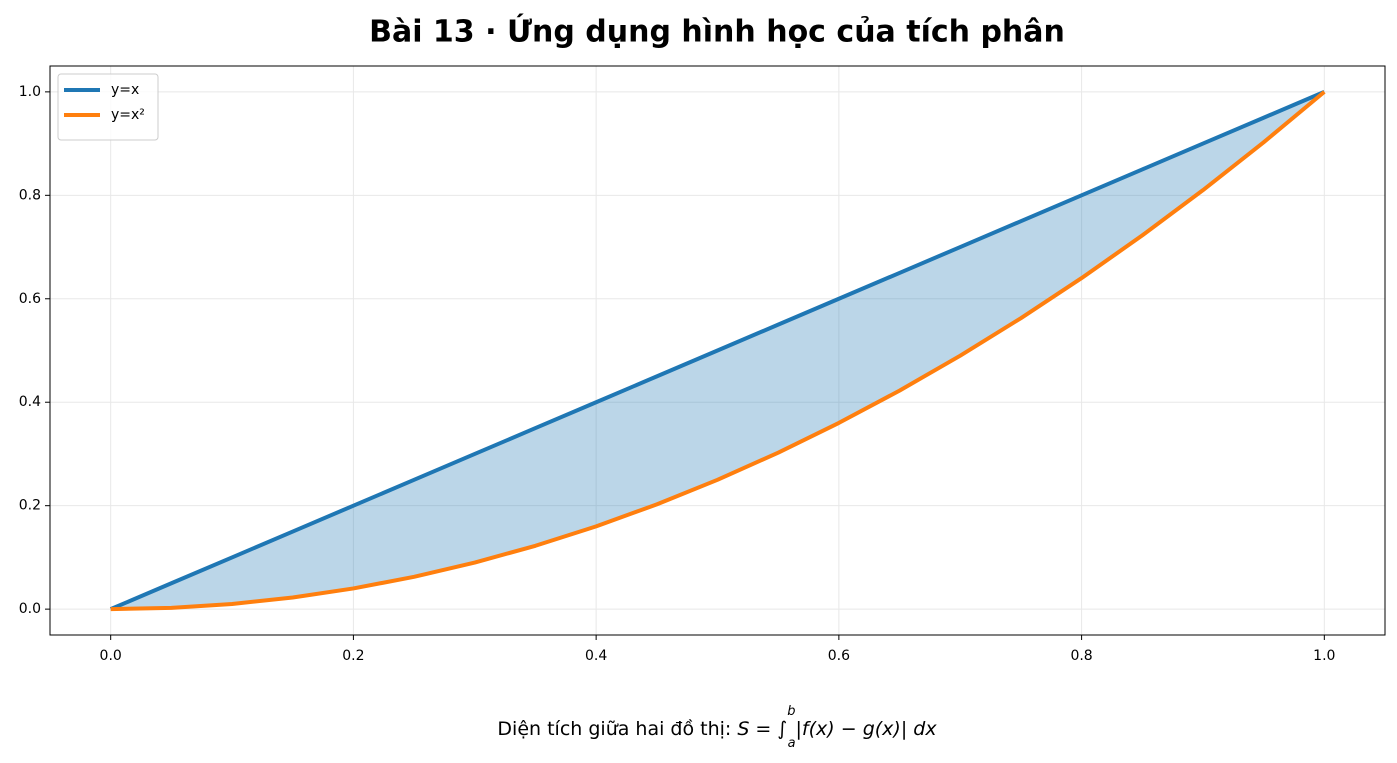 This screenshot has height=763, width=1397. What do you see at coordinates (30, 402) in the screenshot?
I see `y-tick-label: 0.4` at bounding box center [30, 402].